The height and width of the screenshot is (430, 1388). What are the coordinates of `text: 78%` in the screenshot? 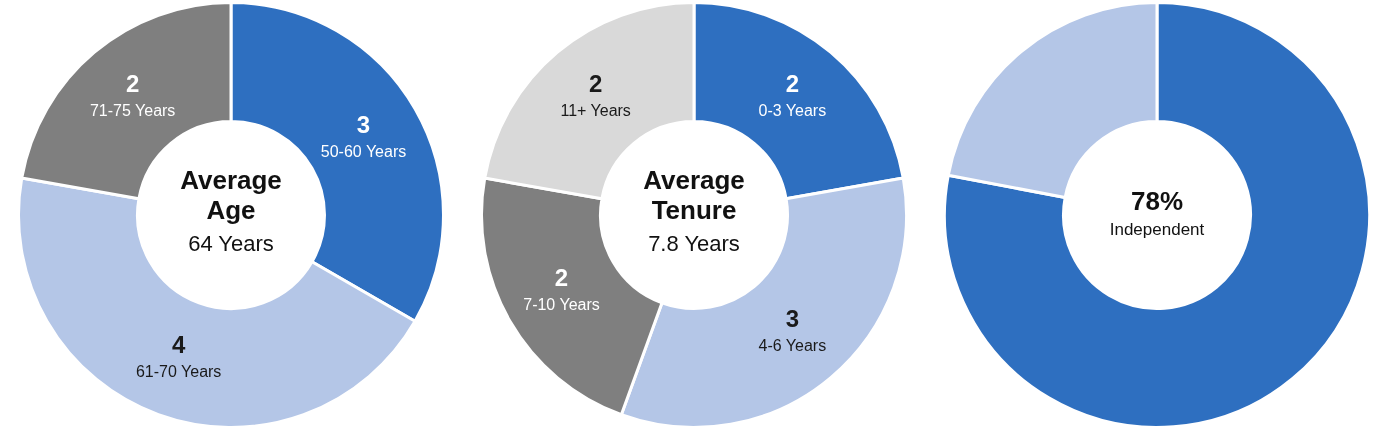 It's located at (1157, 201).